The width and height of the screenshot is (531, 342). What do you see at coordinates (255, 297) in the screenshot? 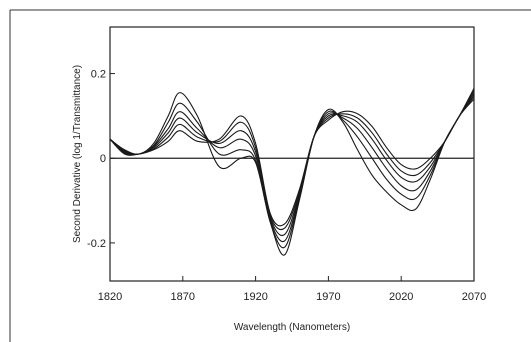
I see `x-tick-label: 1920` at bounding box center [255, 297].